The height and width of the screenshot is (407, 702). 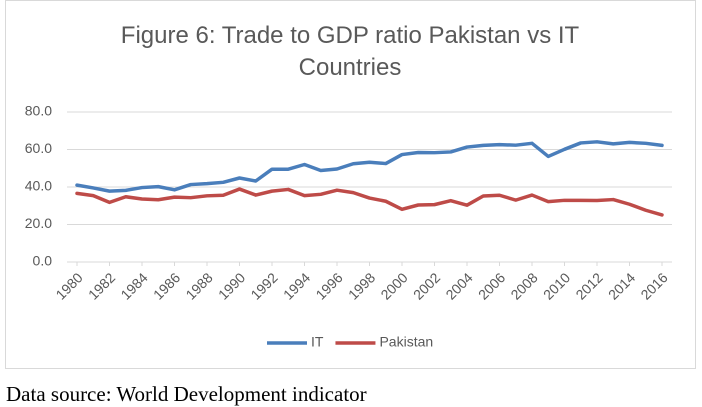 I want to click on x-tick-label: 1998, so click(x=361, y=285).